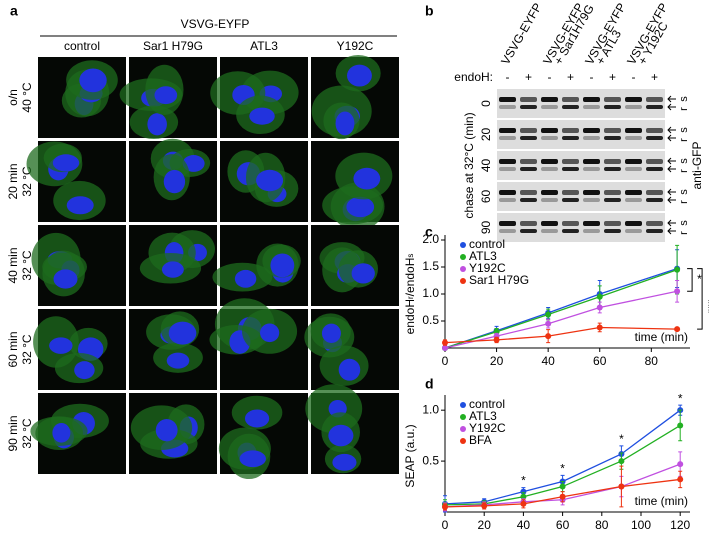  What do you see at coordinates (355, 46) in the screenshot?
I see `column-label: Y192C` at bounding box center [355, 46].